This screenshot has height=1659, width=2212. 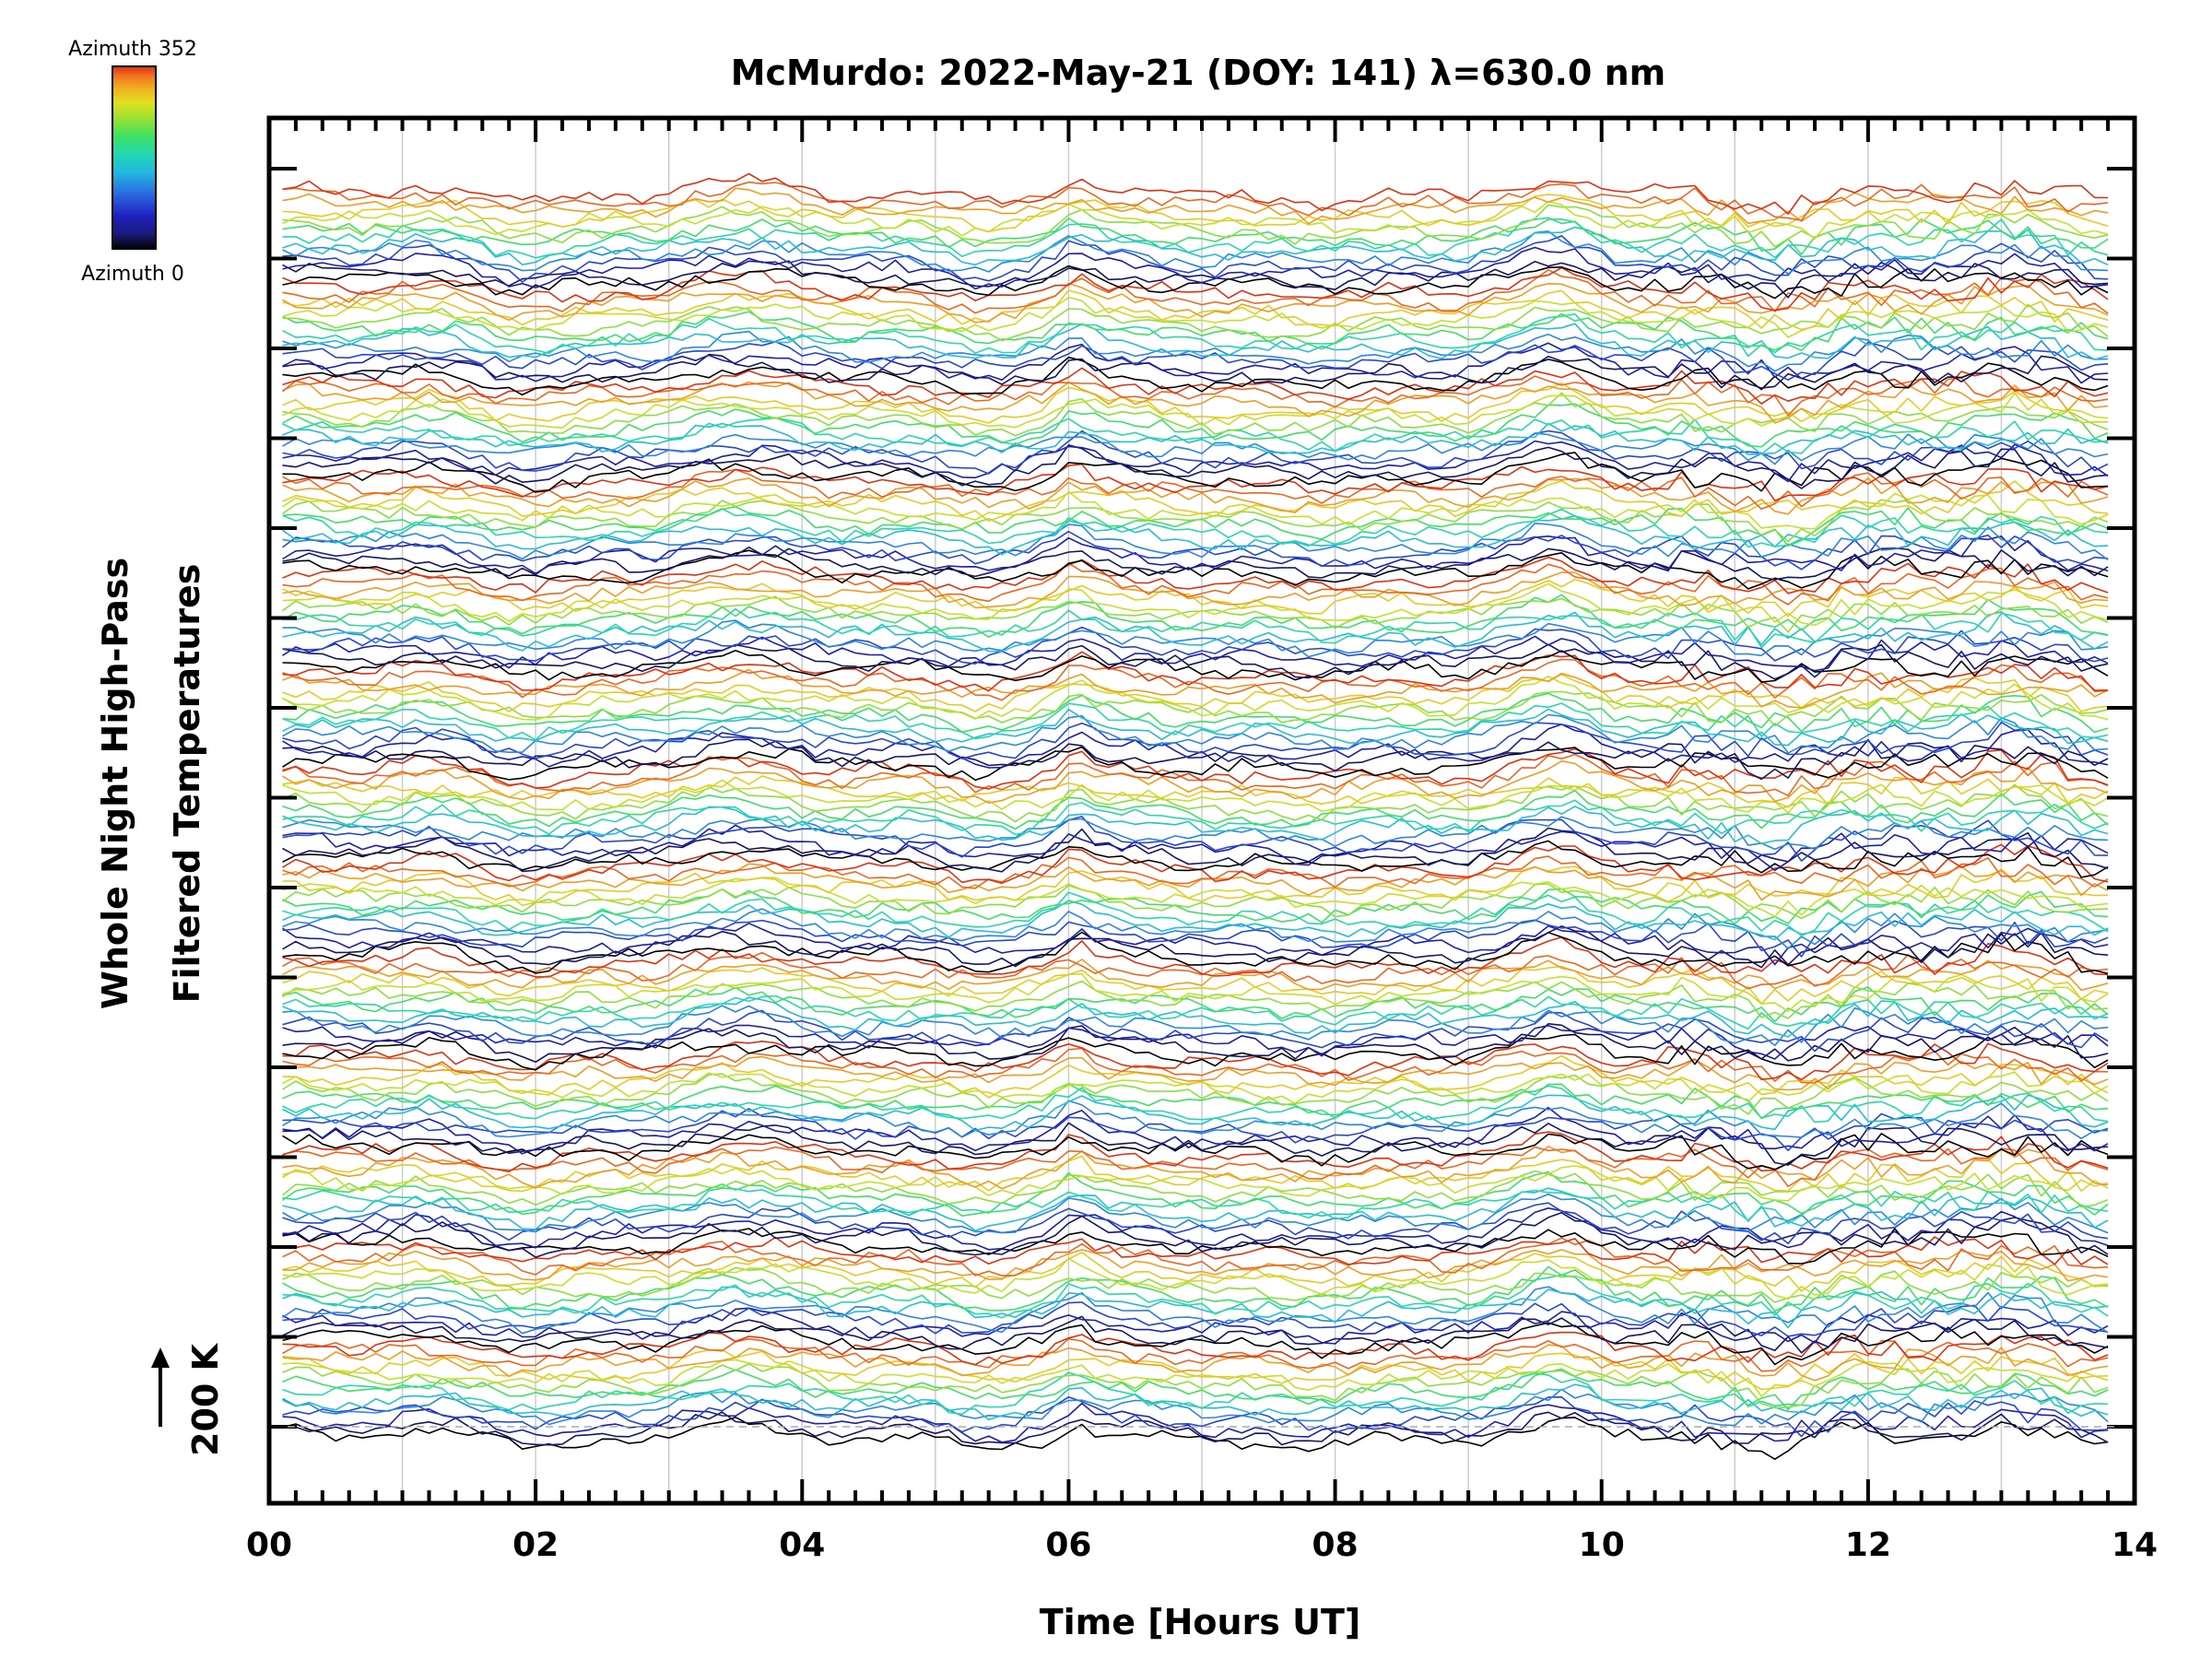 I want to click on x-tick-label: 02, so click(x=535, y=1545).